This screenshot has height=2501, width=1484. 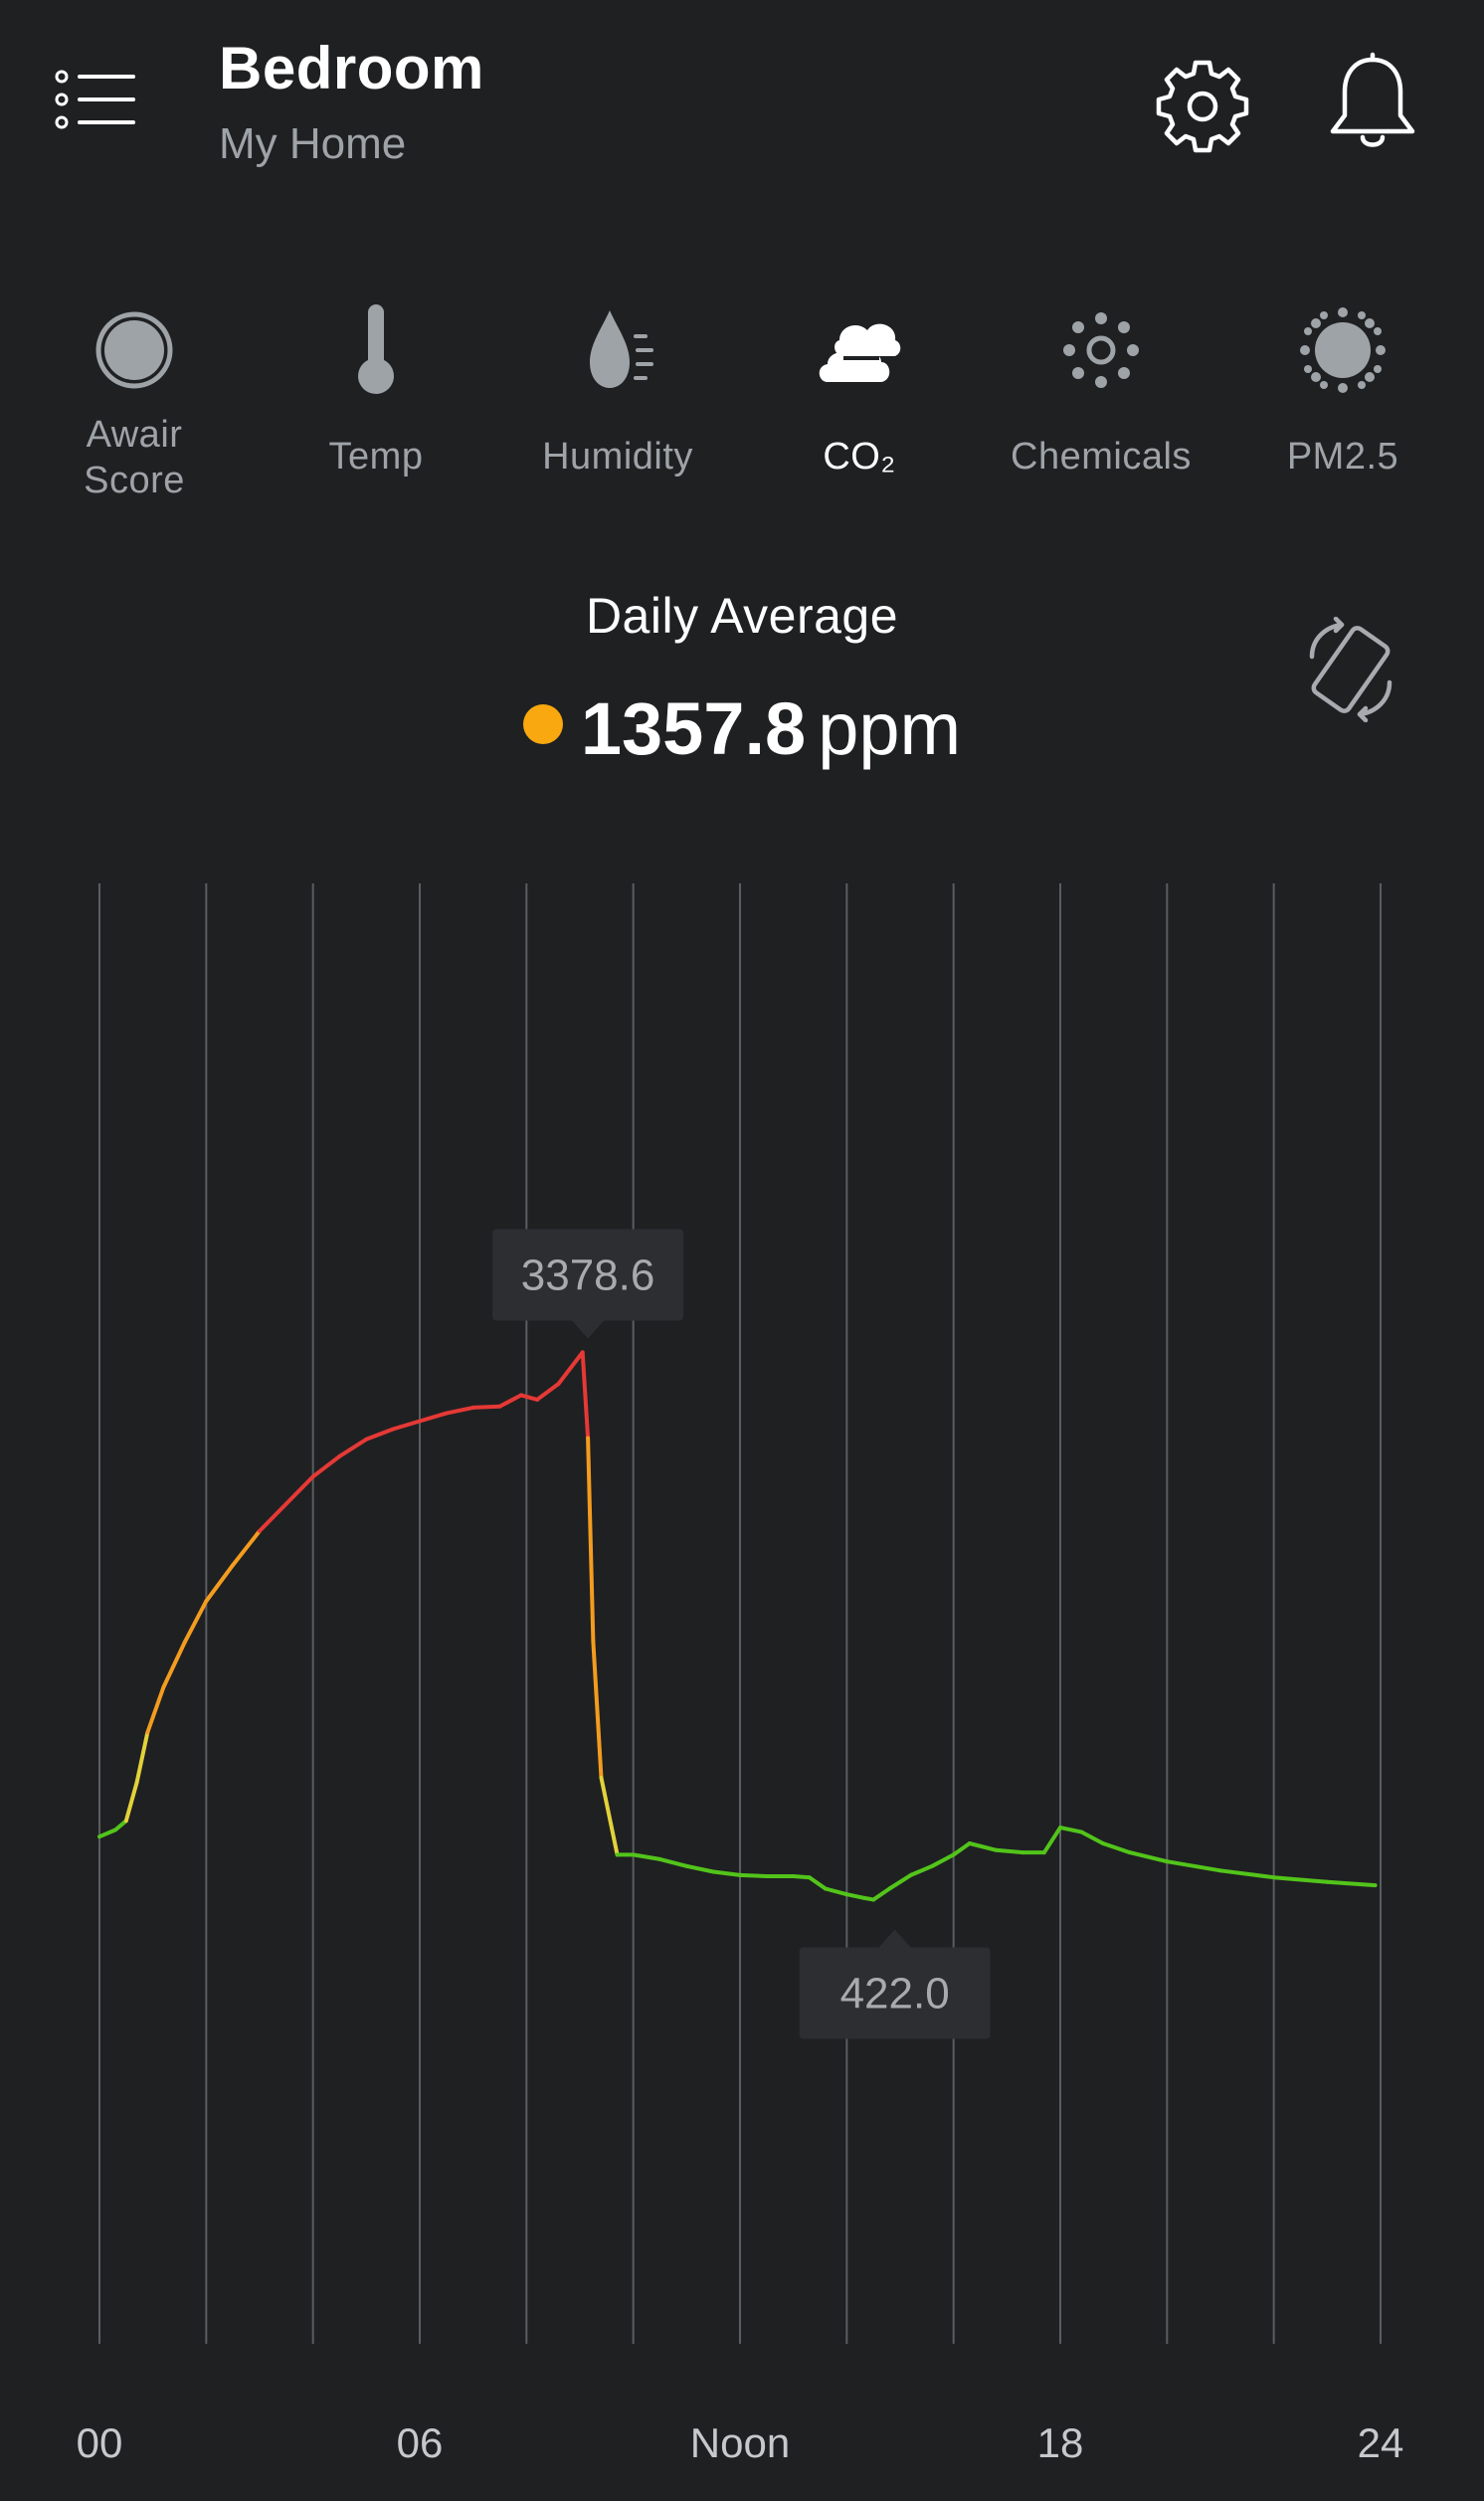 What do you see at coordinates (1060, 2442) in the screenshot?
I see `x-tick-label: 18` at bounding box center [1060, 2442].